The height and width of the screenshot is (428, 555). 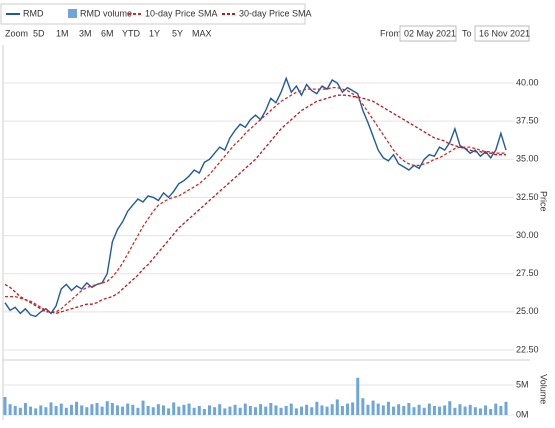 I want to click on y-tick-label: 0M, so click(x=522, y=414).